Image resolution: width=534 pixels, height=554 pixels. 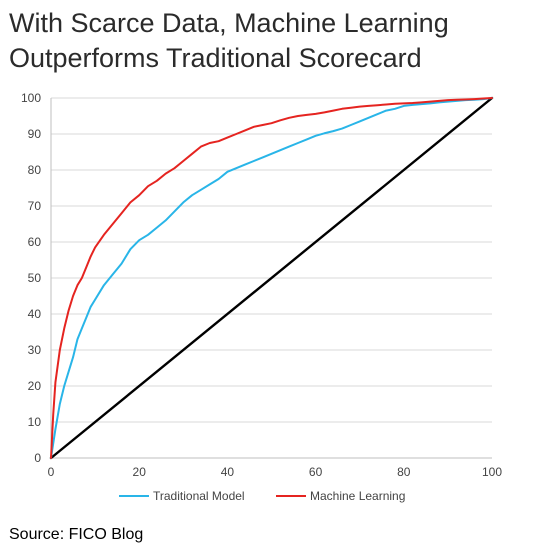 I want to click on y-tick-label-10: 10, so click(x=35, y=422).